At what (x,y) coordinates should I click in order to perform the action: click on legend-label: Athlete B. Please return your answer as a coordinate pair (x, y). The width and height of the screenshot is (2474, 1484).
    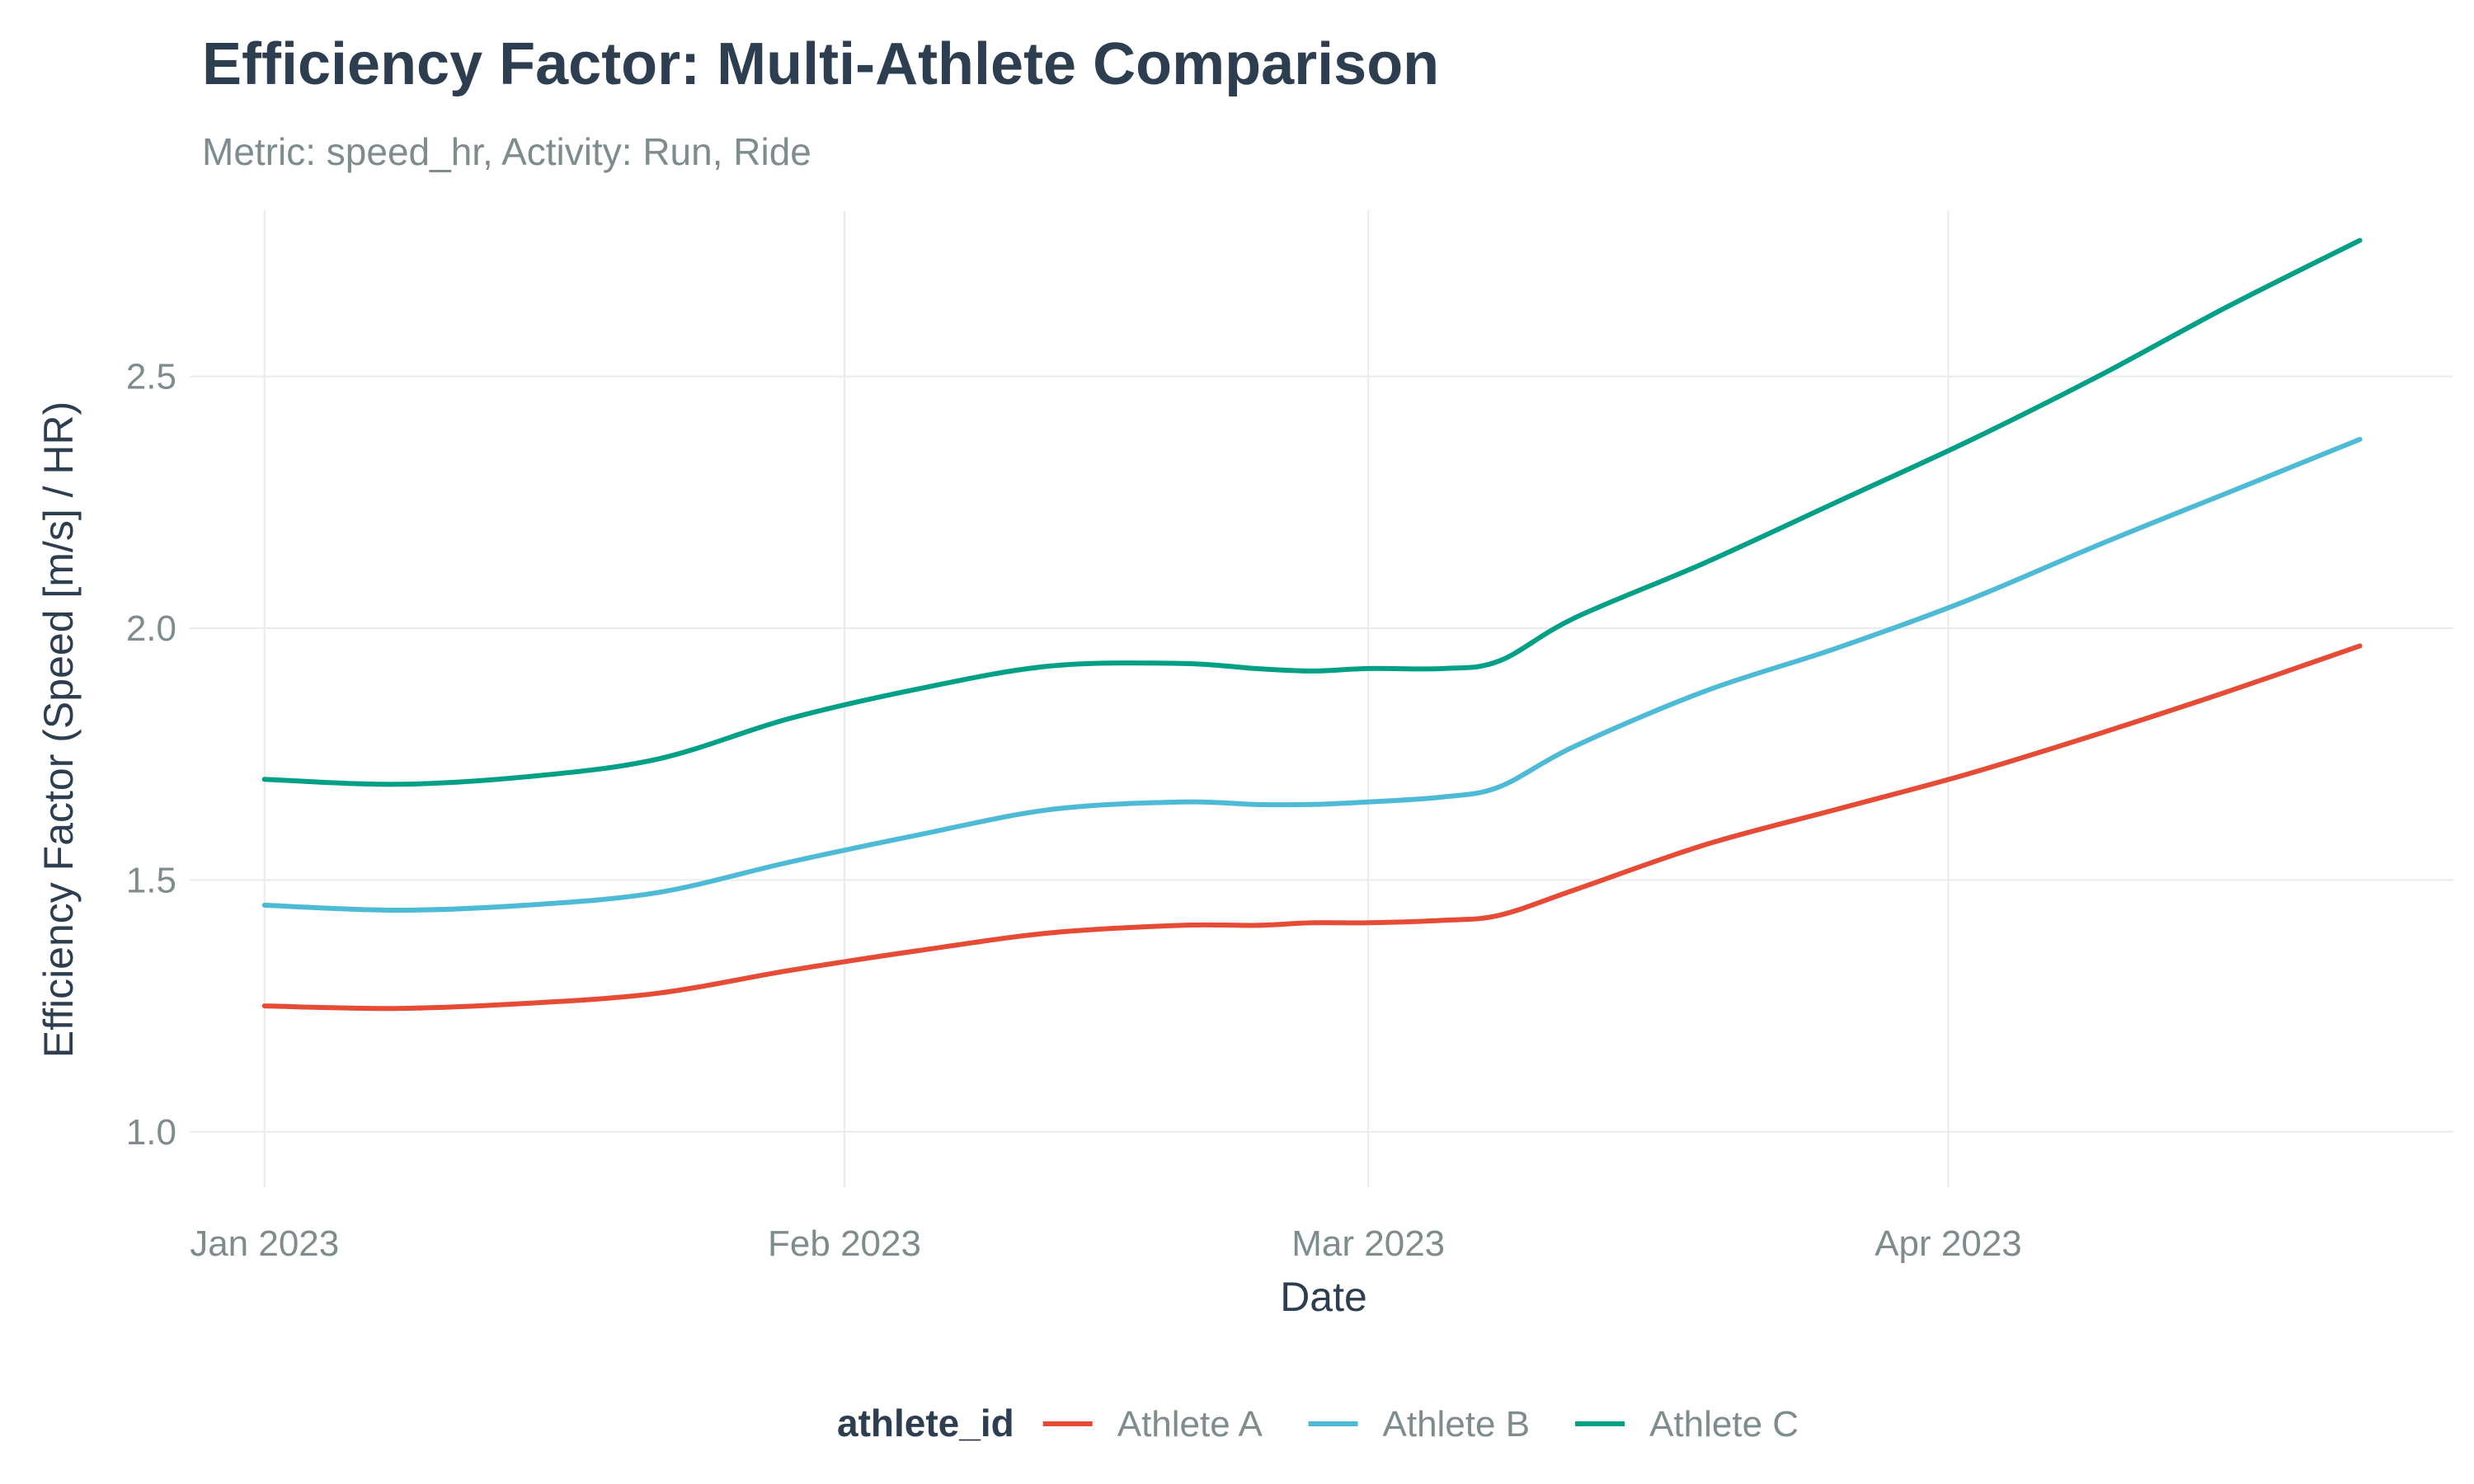
    Looking at the image, I should click on (1457, 1424).